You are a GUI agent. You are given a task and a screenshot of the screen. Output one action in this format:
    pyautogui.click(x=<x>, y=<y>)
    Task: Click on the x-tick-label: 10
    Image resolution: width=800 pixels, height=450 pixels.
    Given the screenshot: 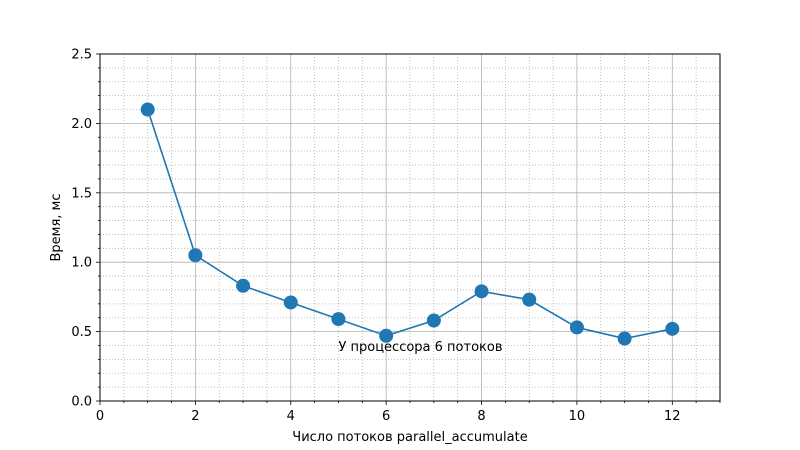 What is the action you would take?
    pyautogui.click(x=577, y=416)
    